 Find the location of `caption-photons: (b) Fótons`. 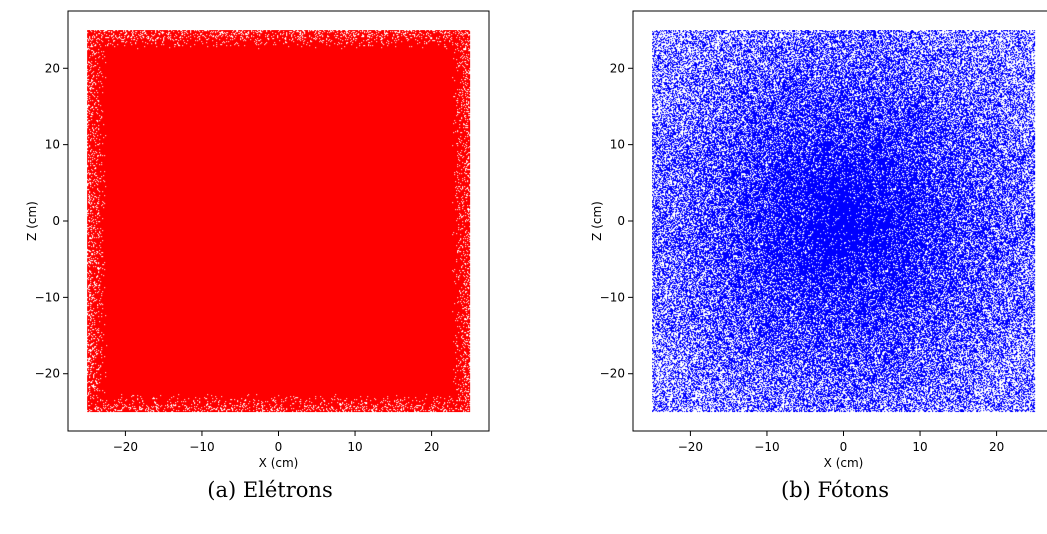

caption-photons: (b) Fótons is located at coordinates (835, 490).